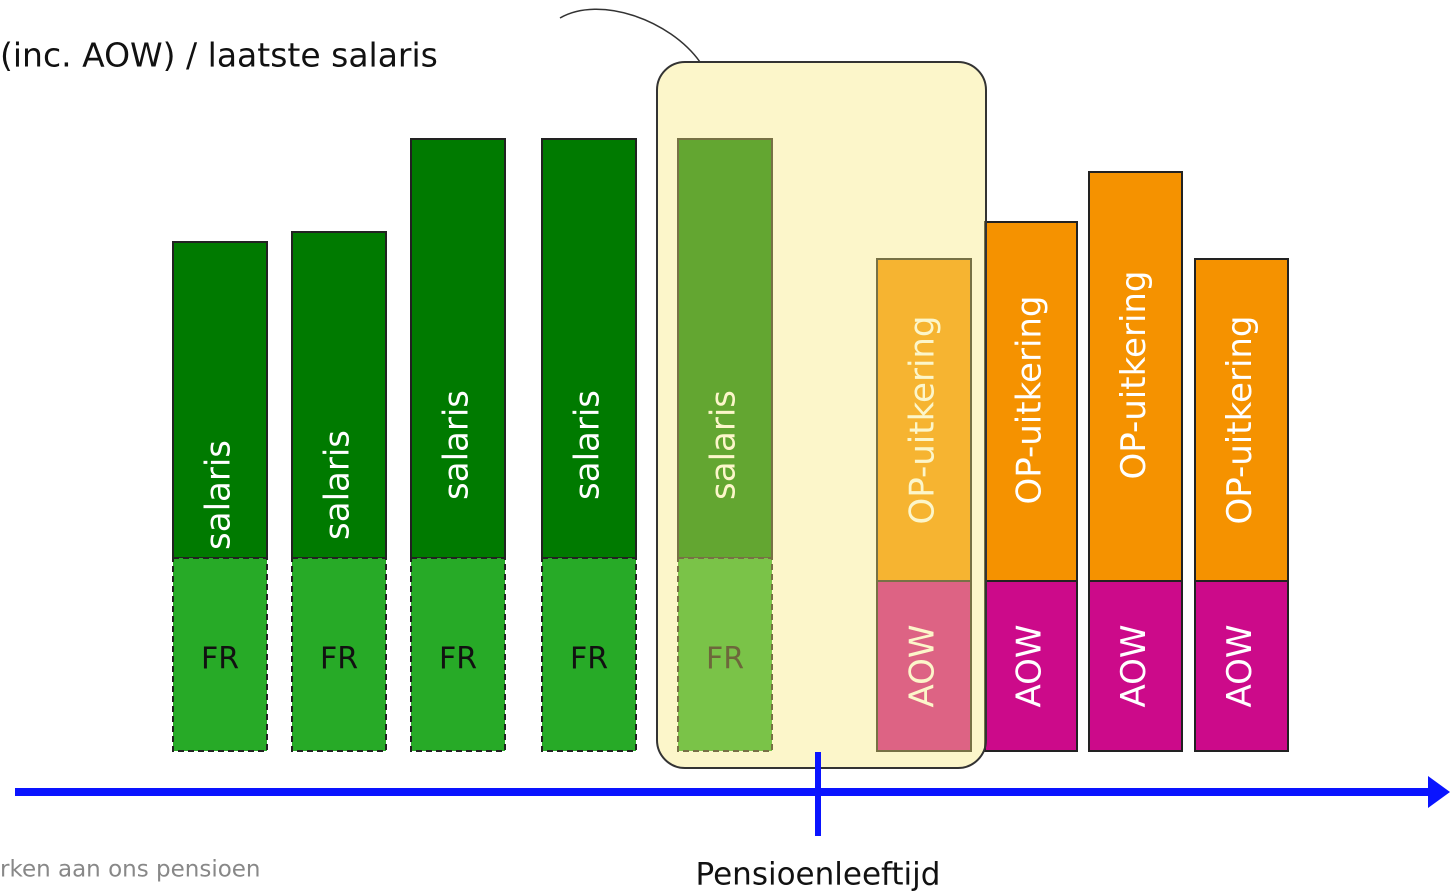 This screenshot has width=1450, height=895. I want to click on footer: rken aan ons pensioen, so click(130, 870).